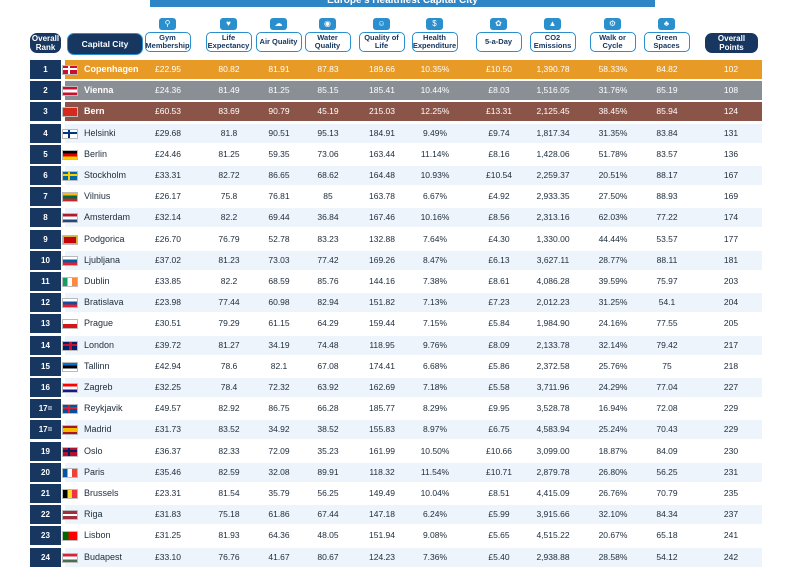  What do you see at coordinates (613, 153) in the screenshot?
I see `value-cell: 51.78%` at bounding box center [613, 153].